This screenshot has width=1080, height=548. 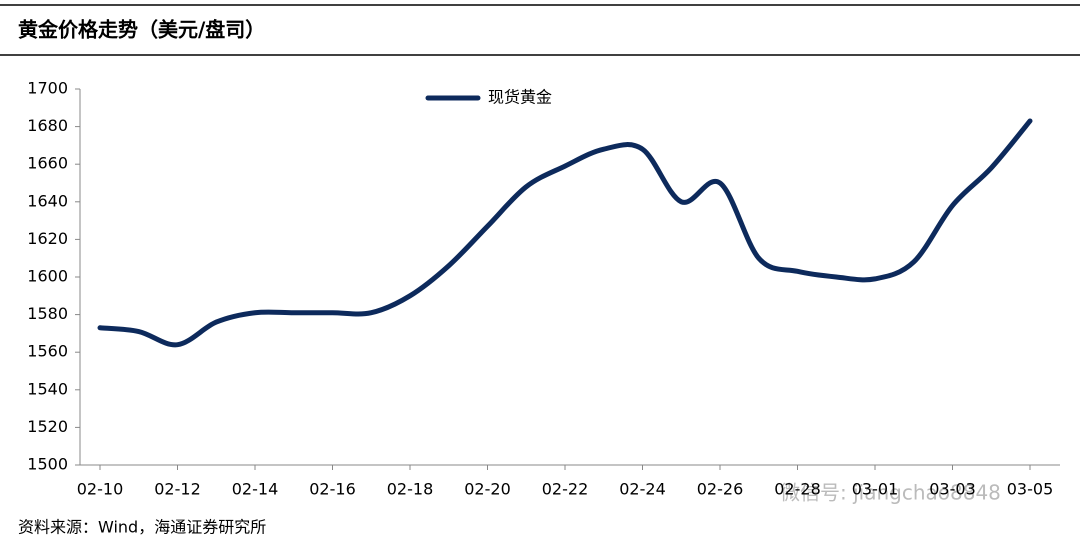 What do you see at coordinates (47, 388) in the screenshot?
I see `y-tick-label: 1540` at bounding box center [47, 388].